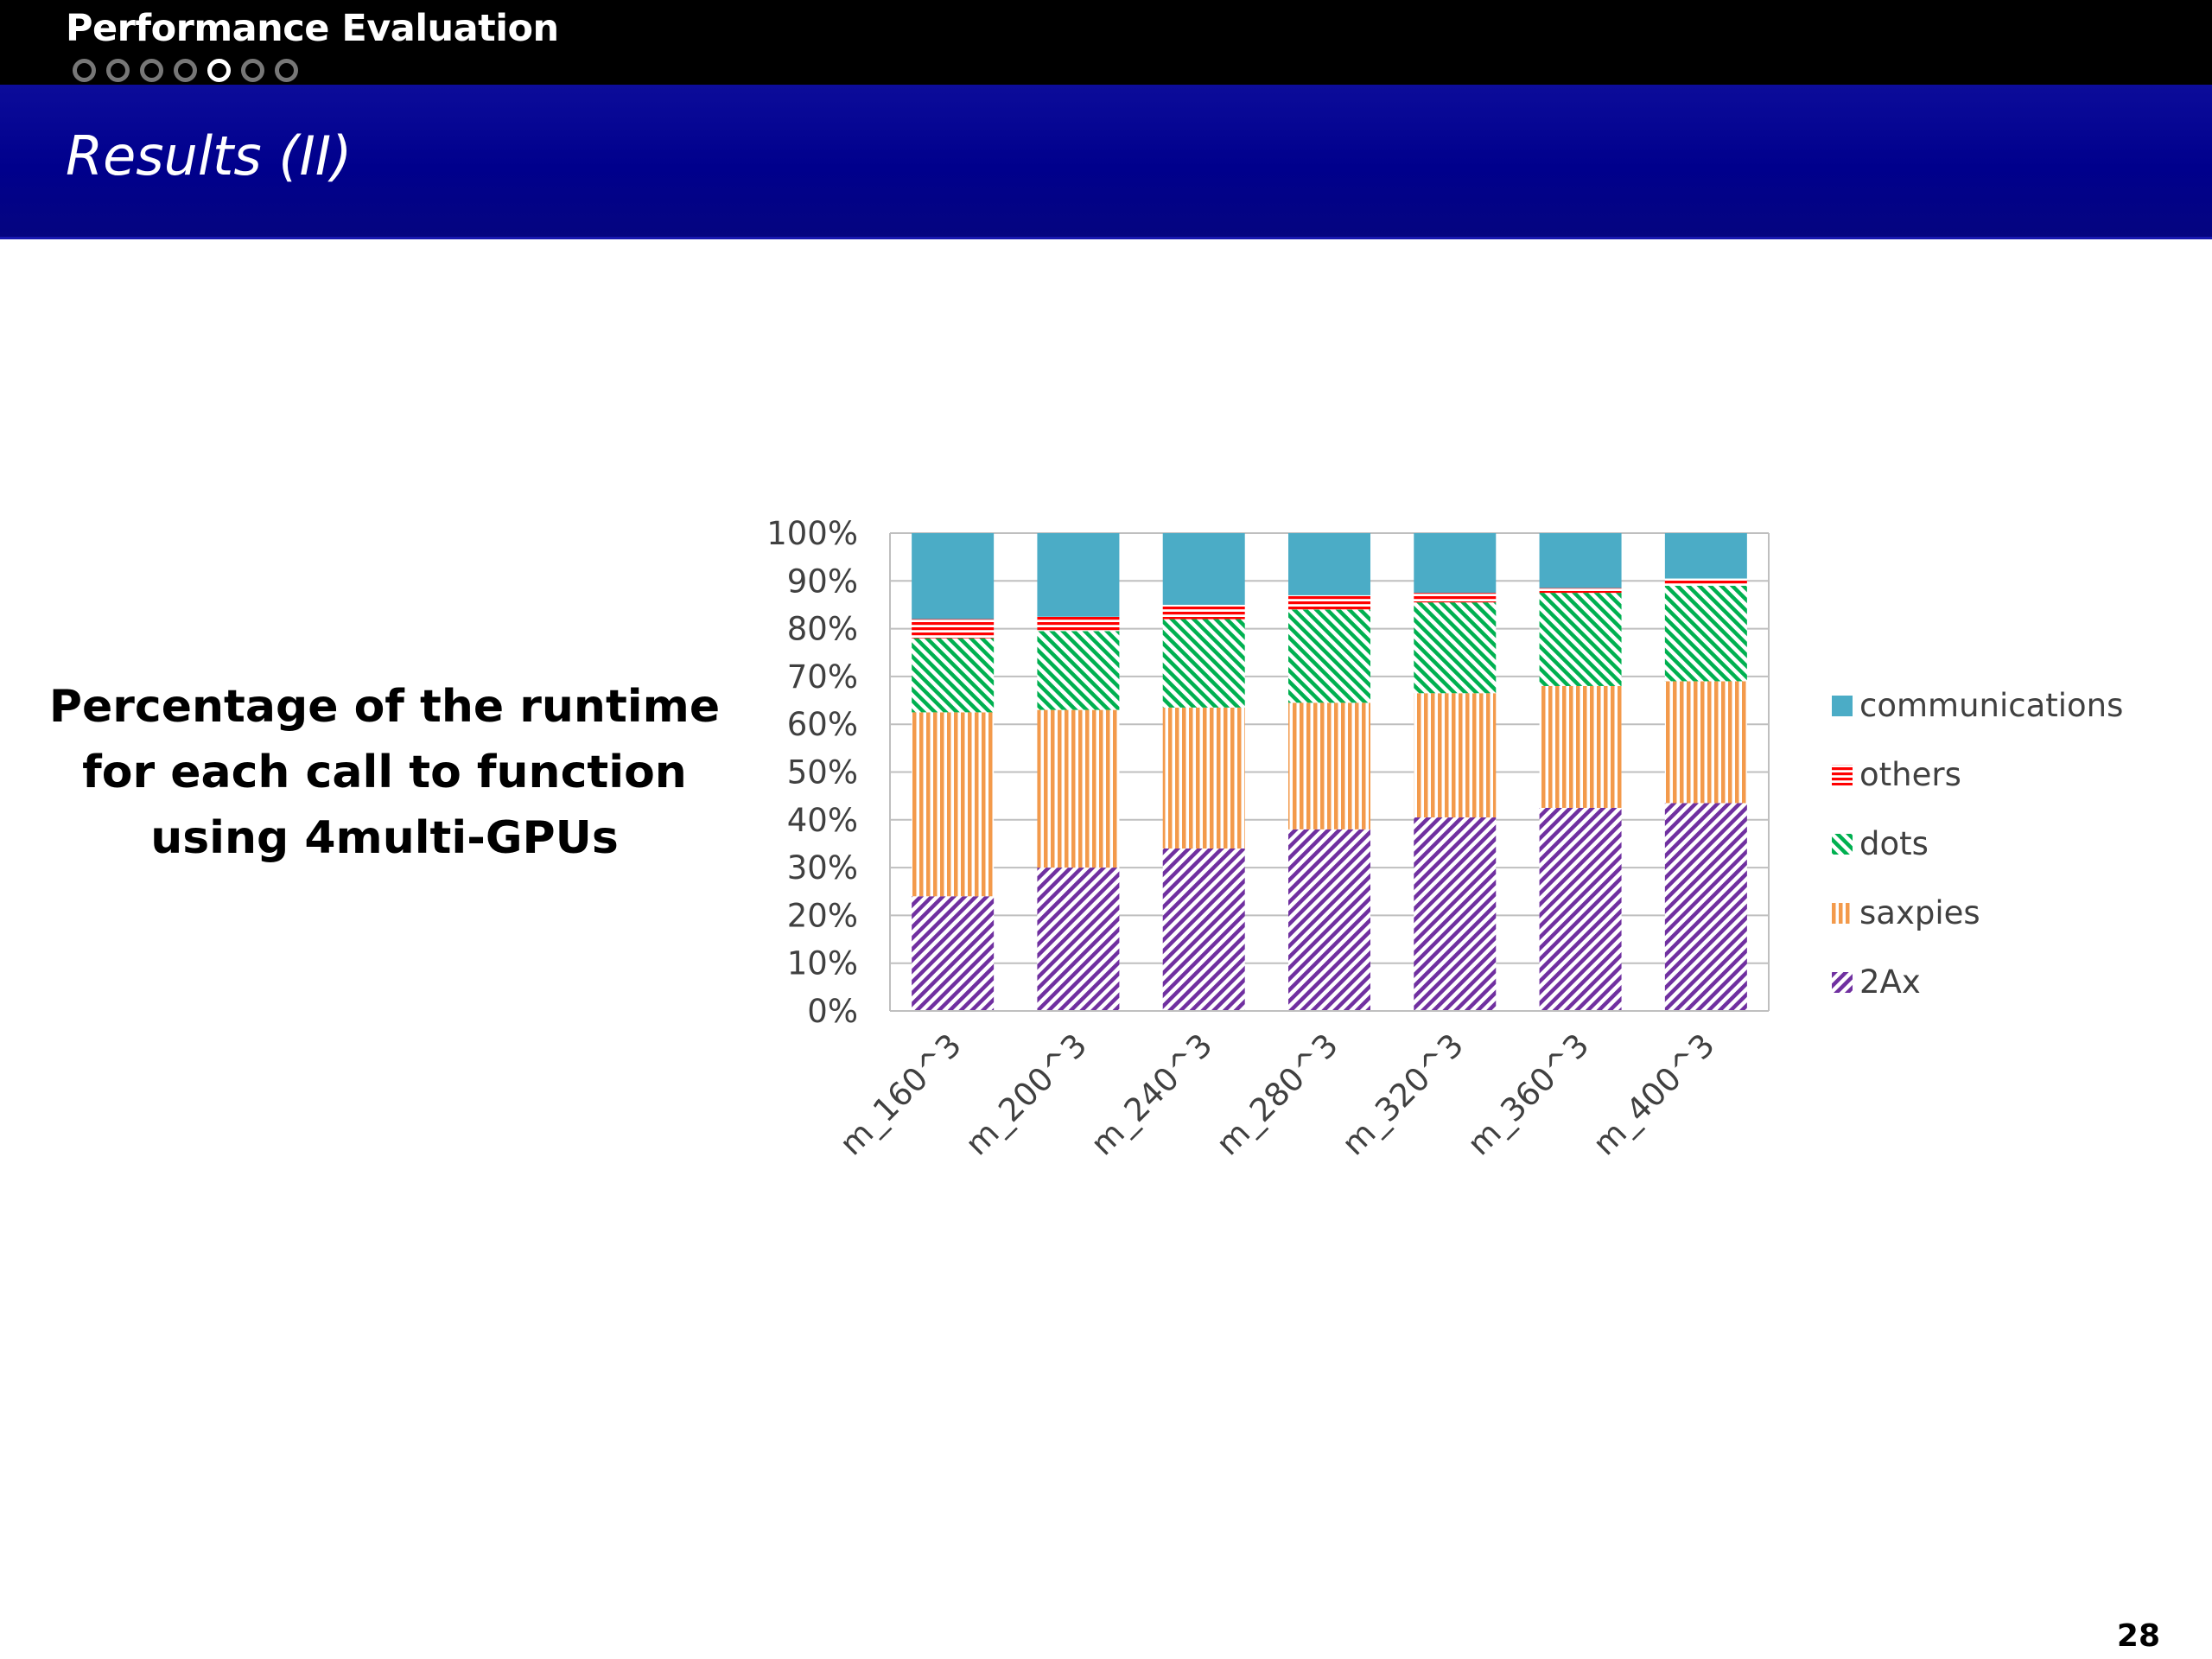 Image resolution: width=2212 pixels, height=1659 pixels. What do you see at coordinates (1026, 1094) in the screenshot?
I see `x-tick-label: m_200^3` at bounding box center [1026, 1094].